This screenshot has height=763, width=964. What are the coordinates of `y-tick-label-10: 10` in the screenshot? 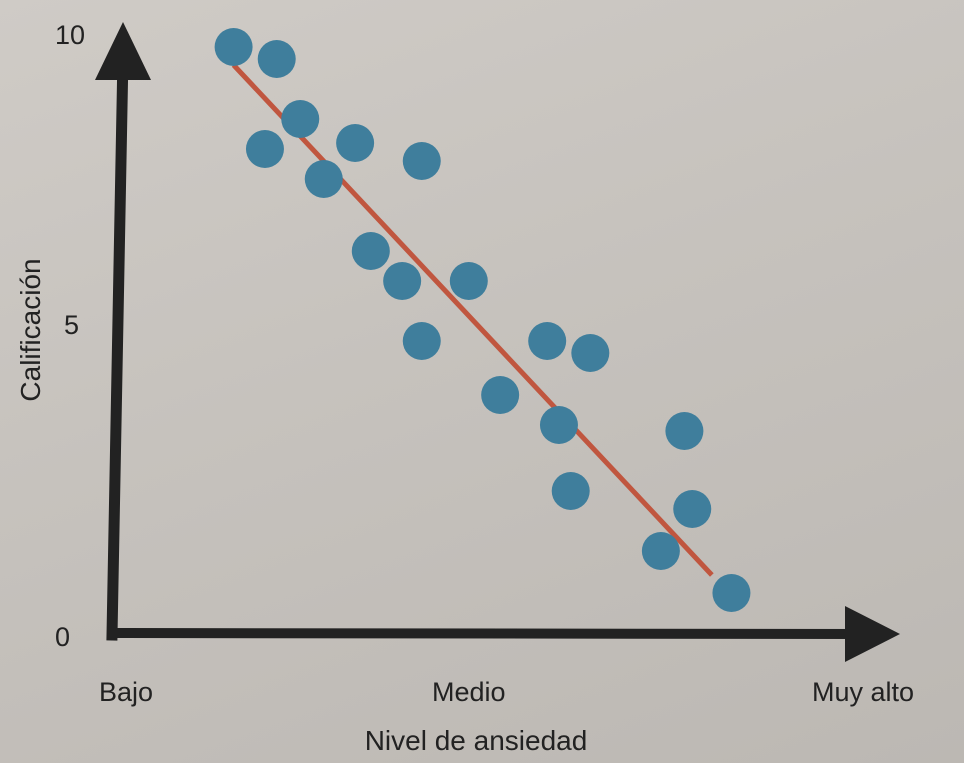 It's located at (70, 35).